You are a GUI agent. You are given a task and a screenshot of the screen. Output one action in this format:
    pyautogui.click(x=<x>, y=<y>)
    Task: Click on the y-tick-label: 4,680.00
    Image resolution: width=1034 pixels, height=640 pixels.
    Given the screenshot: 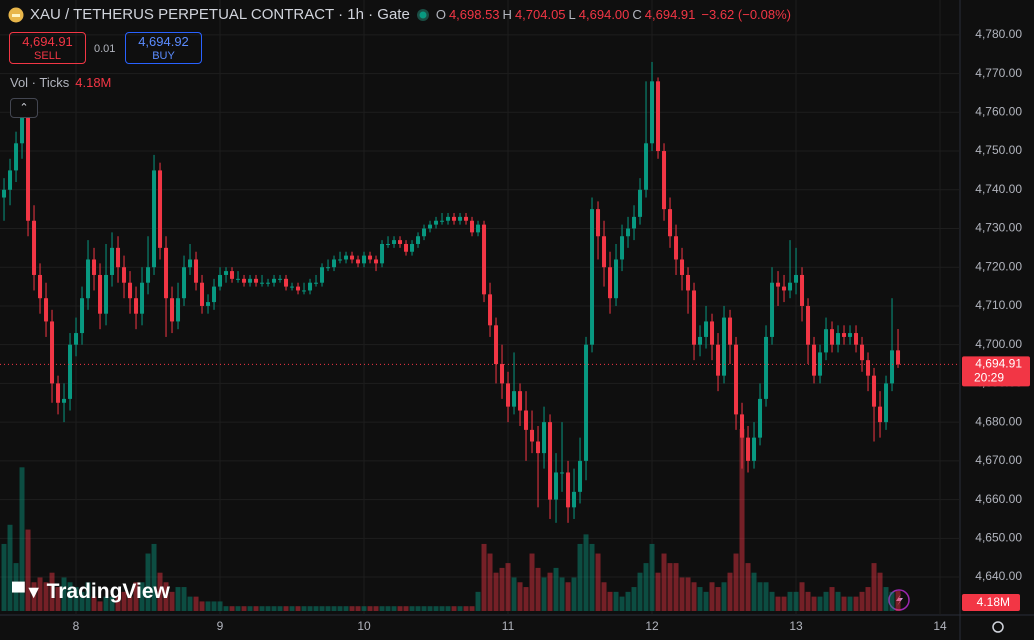 What is the action you would take?
    pyautogui.click(x=998, y=421)
    